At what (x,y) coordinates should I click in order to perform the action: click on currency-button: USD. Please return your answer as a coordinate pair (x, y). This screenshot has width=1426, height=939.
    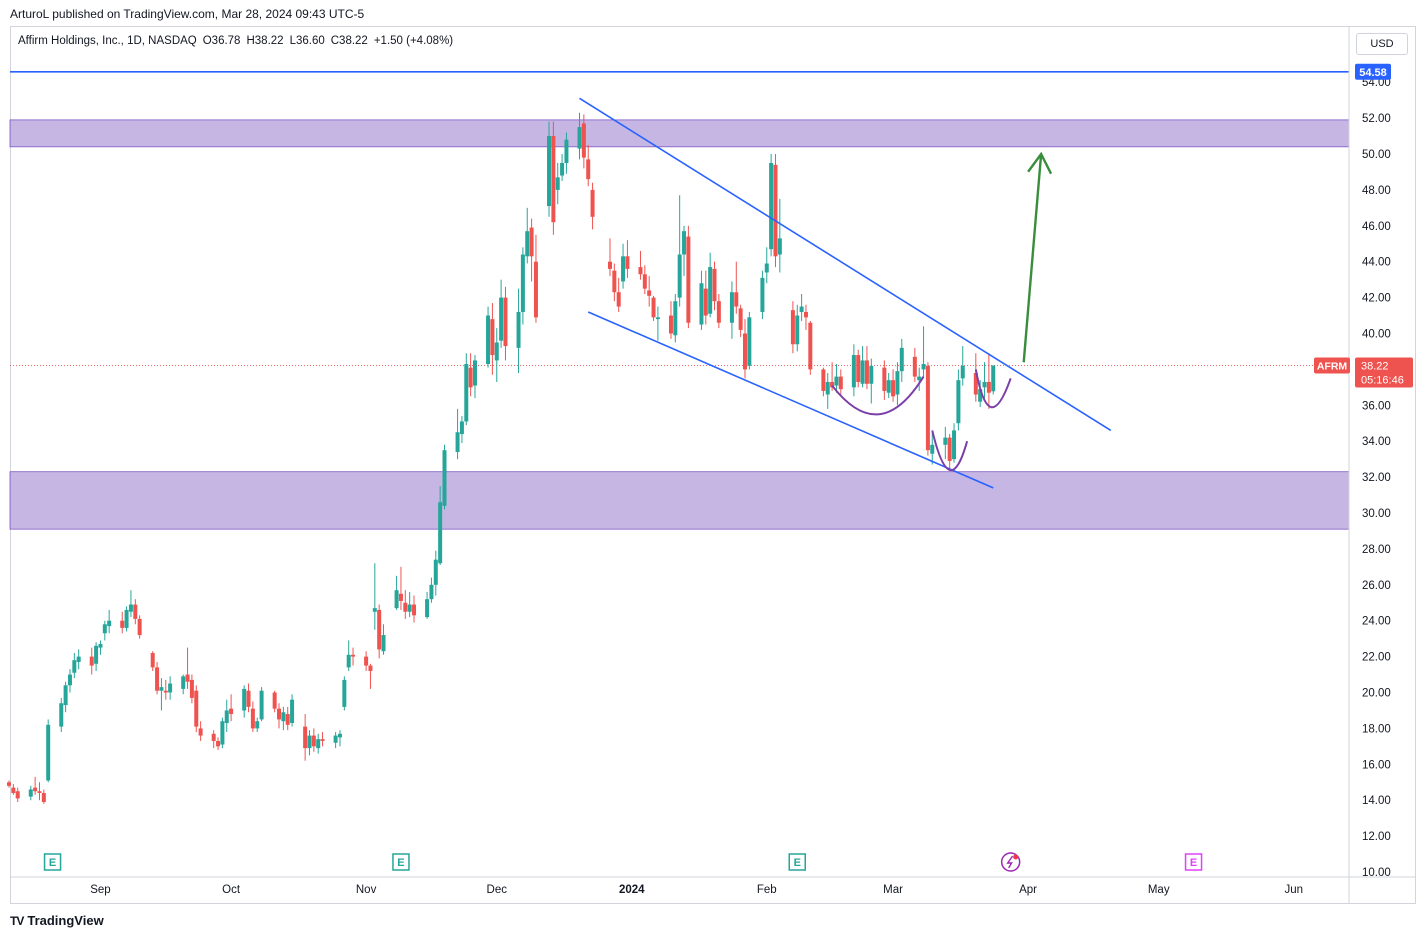
    Looking at the image, I should click on (1382, 44).